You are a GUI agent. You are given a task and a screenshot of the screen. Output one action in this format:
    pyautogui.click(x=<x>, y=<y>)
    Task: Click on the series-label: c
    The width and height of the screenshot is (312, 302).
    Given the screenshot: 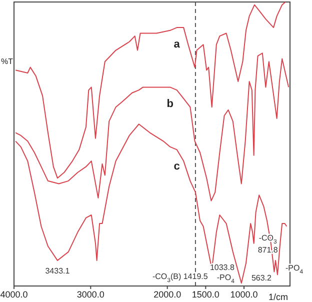 What is the action you would take?
    pyautogui.click(x=177, y=166)
    